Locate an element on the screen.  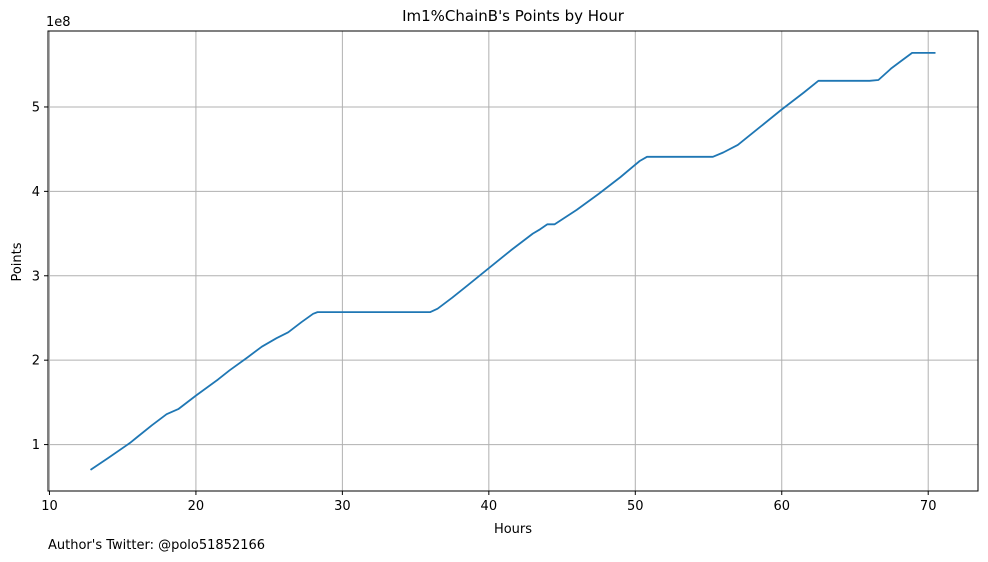
y-tick-label: 4 is located at coordinates (36, 192).